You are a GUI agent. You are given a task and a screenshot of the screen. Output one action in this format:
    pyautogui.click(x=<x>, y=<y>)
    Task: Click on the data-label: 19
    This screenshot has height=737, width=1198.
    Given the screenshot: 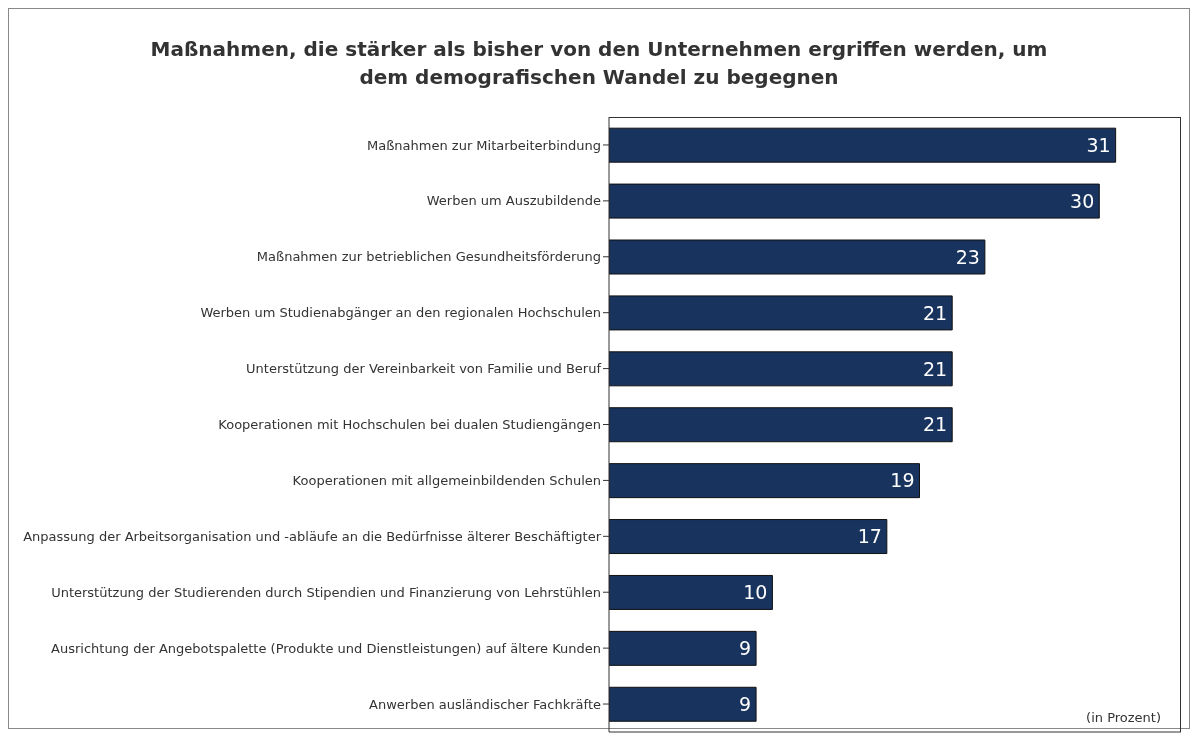 What is the action you would take?
    pyautogui.click(x=902, y=480)
    